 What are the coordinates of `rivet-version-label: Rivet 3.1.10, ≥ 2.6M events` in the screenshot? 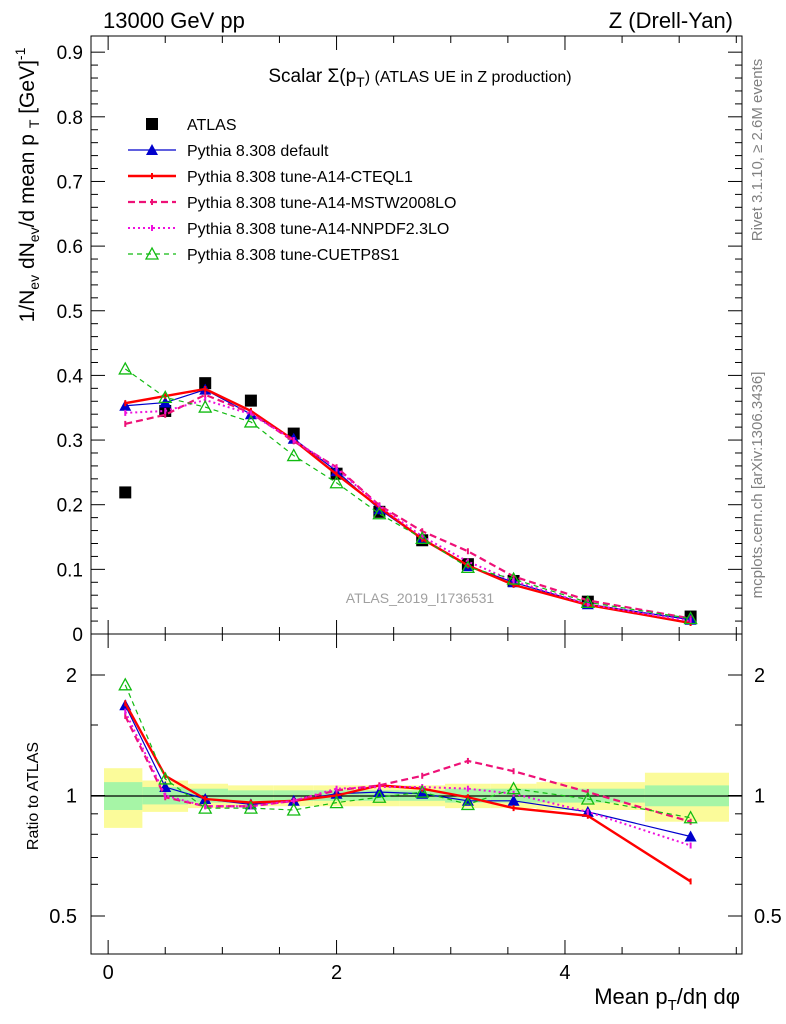 It's located at (757, 150).